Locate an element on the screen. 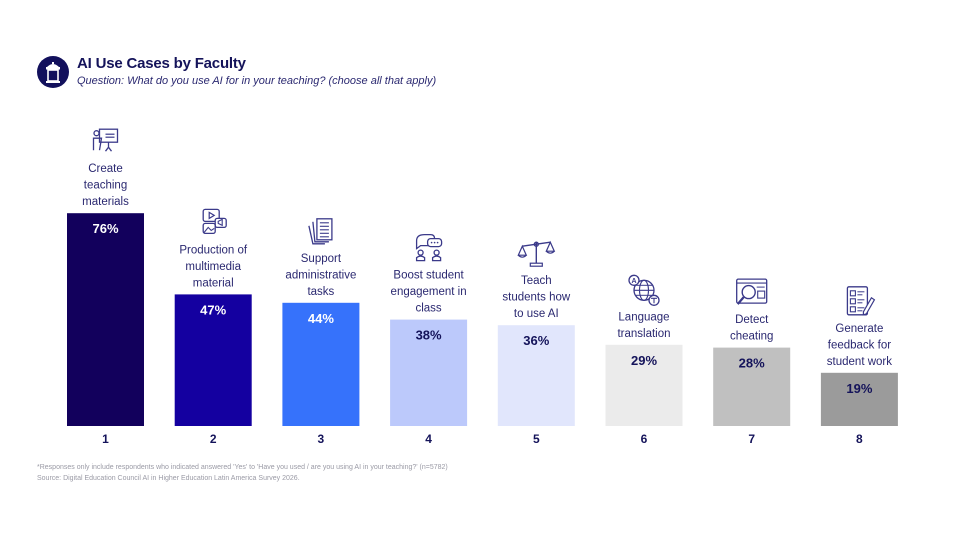  multimedia-icon is located at coordinates (214, 221).